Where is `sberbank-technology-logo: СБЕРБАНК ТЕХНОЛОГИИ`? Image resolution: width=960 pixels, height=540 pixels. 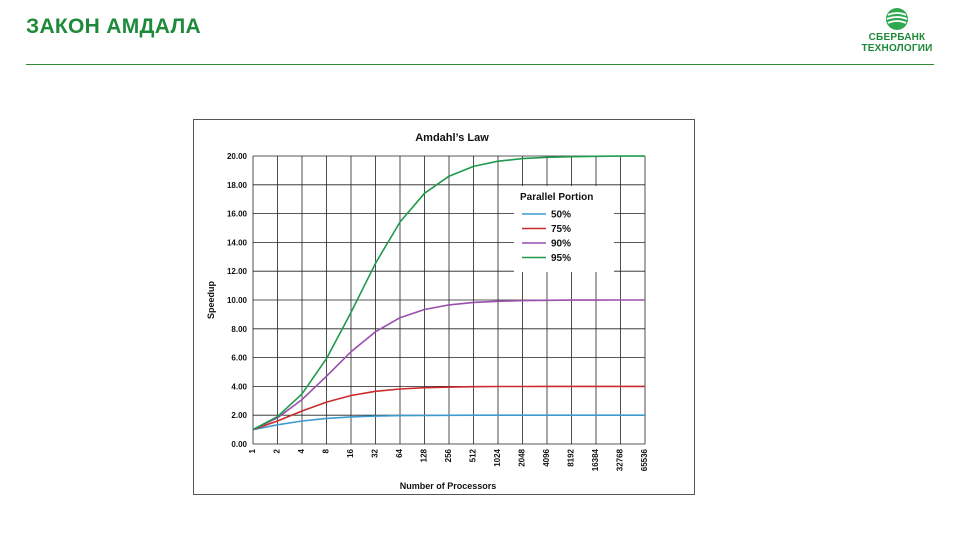 sberbank-technology-logo: СБЕРБАНК ТЕХНОЛОГИИ is located at coordinates (897, 35).